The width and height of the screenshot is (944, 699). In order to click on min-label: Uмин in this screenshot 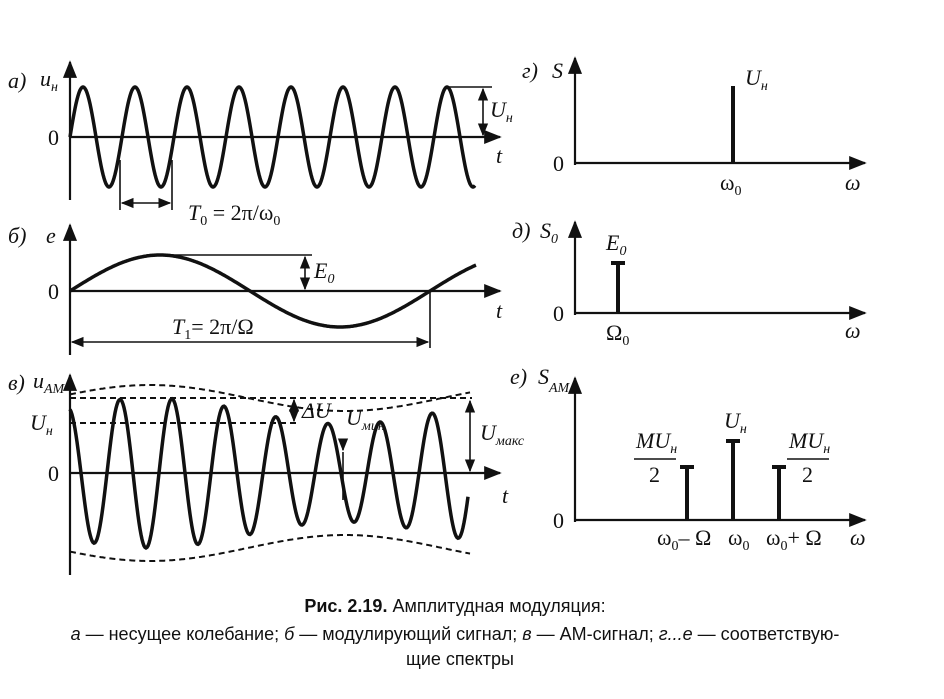, I will do `click(365, 419)`.